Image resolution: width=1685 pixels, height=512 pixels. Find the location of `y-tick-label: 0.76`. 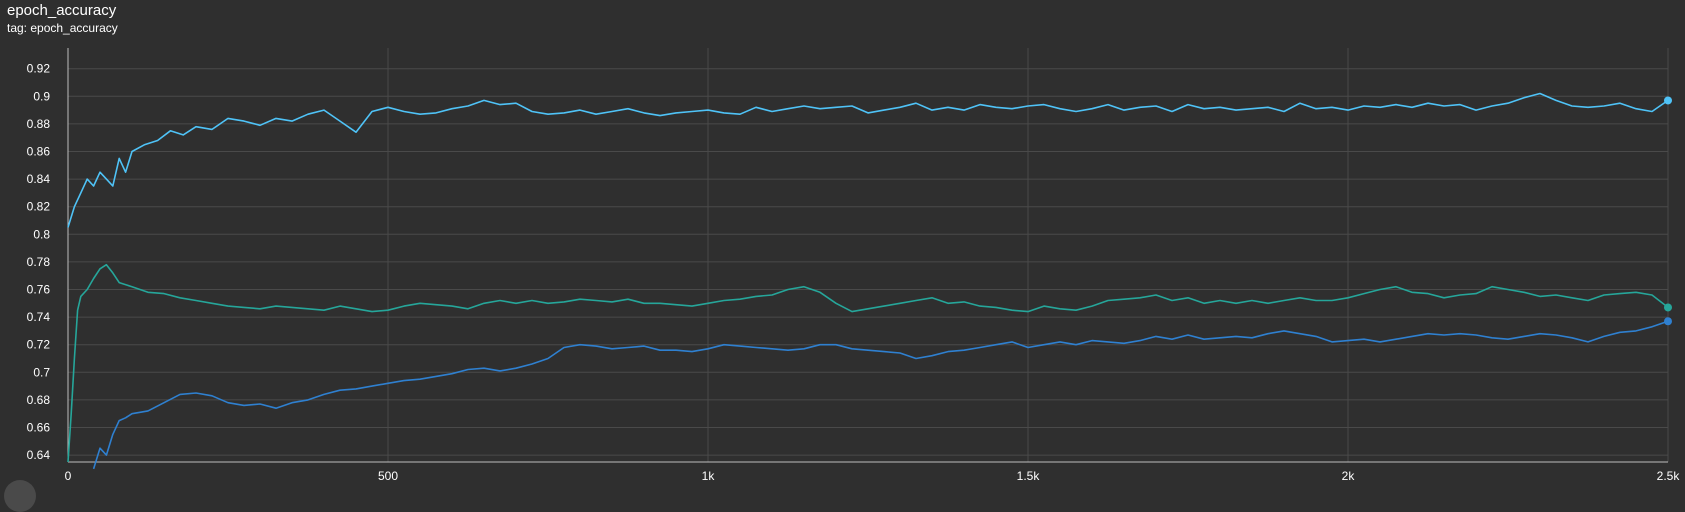

y-tick-label: 0.76 is located at coordinates (39, 290).